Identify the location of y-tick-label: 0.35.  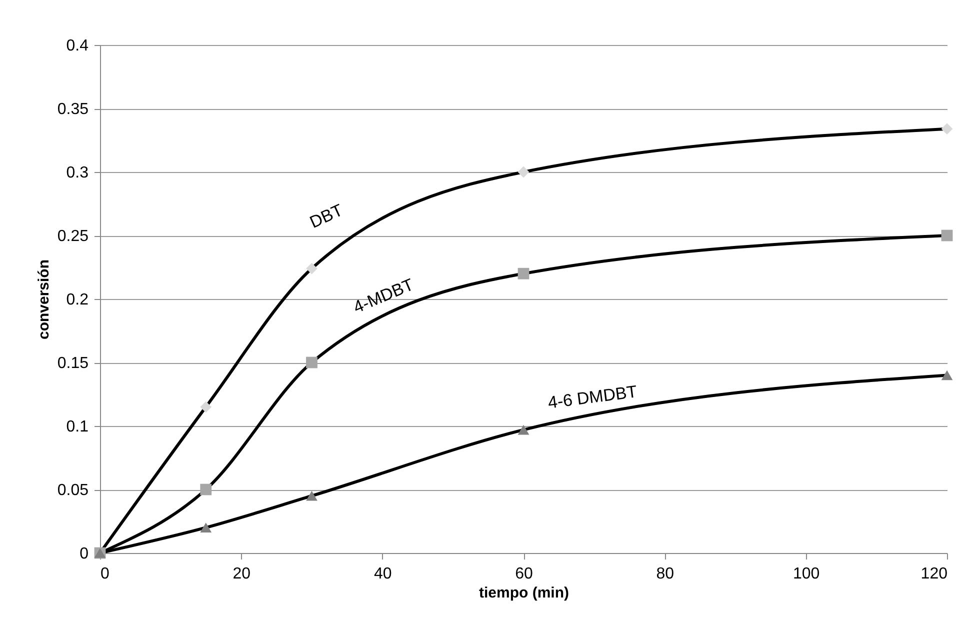
(73, 109).